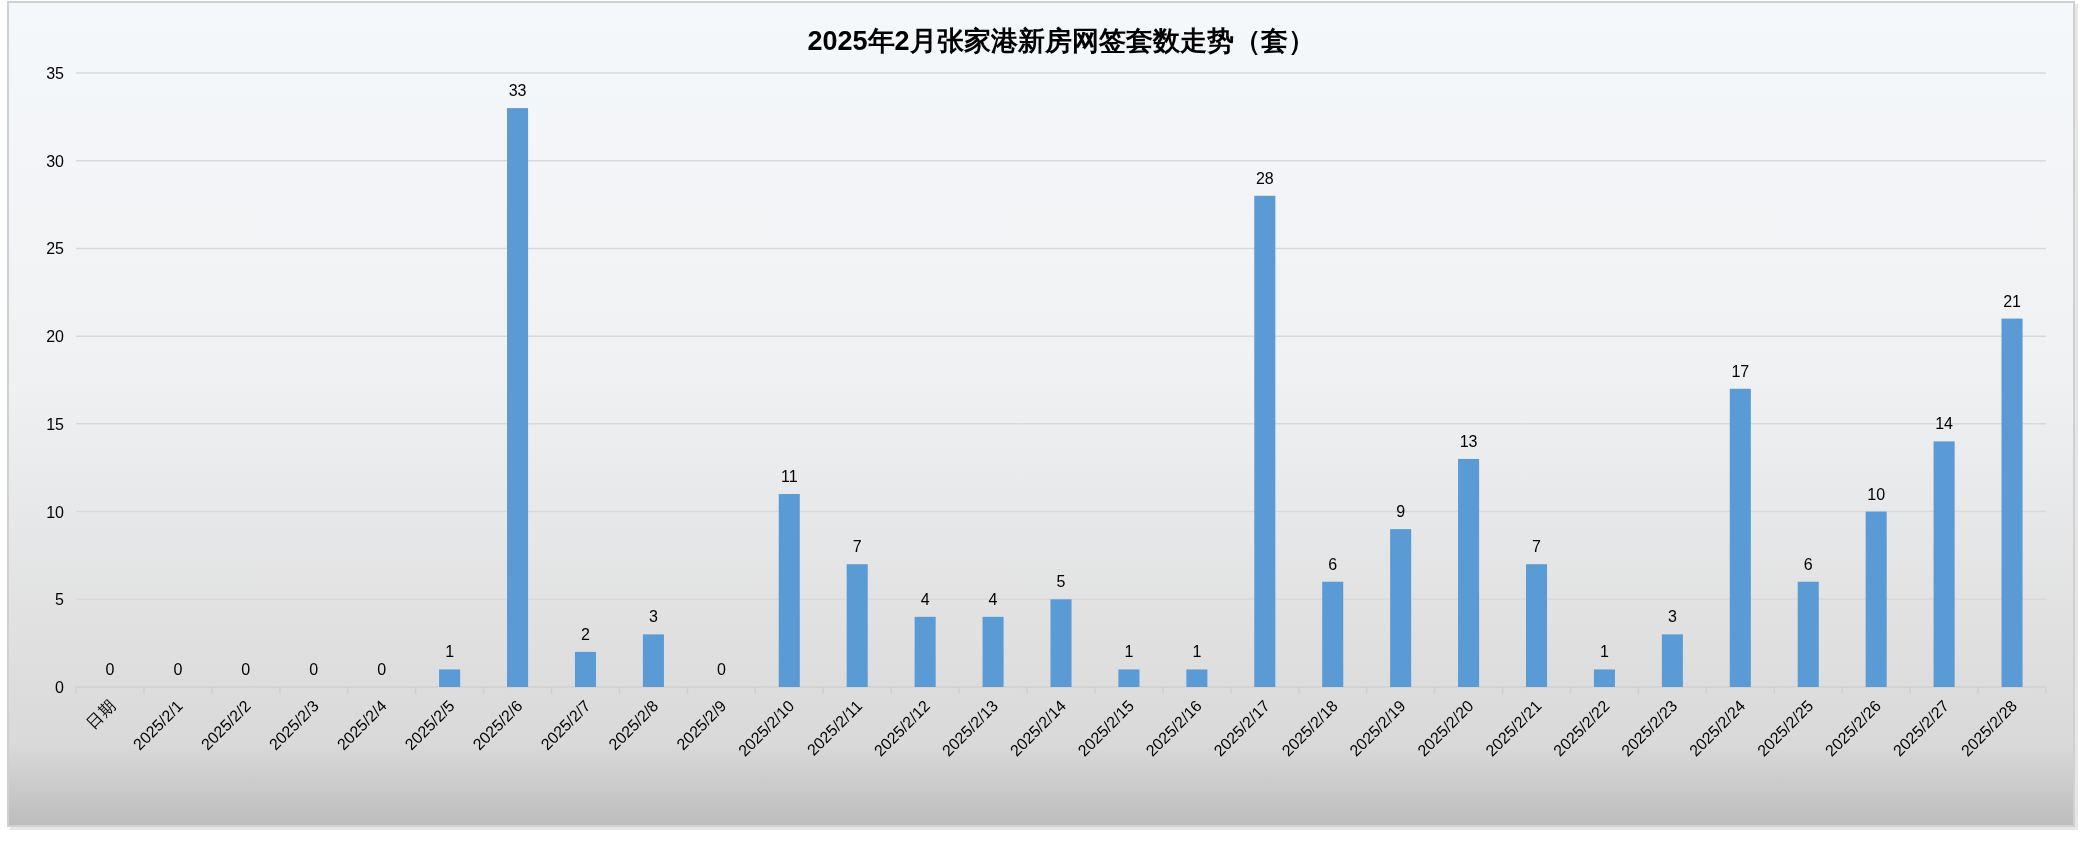 This screenshot has height=844, width=2083. What do you see at coordinates (517, 91) in the screenshot?
I see `data-label: 33` at bounding box center [517, 91].